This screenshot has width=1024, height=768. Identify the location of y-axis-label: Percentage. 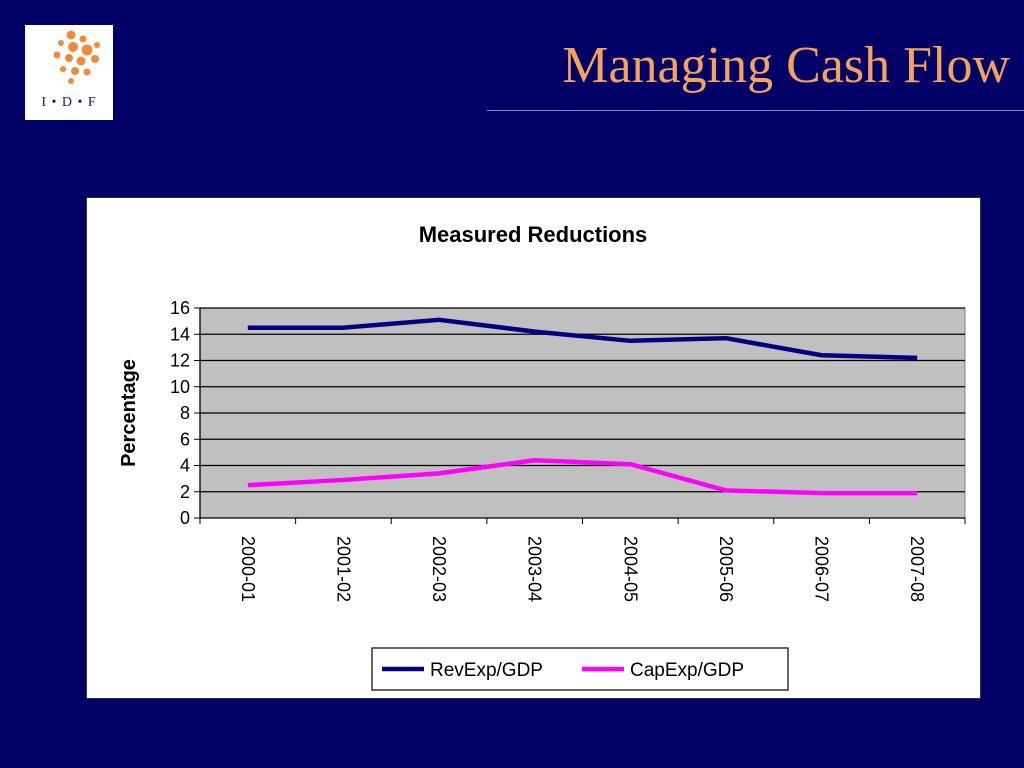
(129, 413).